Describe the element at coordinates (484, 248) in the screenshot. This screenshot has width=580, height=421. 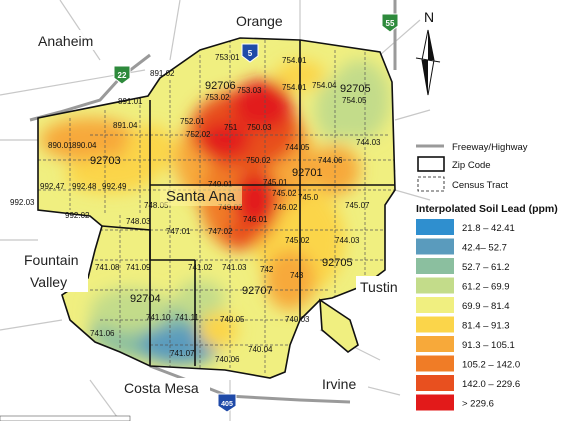
I see `legend-range: 42.4– 52.7` at that location.